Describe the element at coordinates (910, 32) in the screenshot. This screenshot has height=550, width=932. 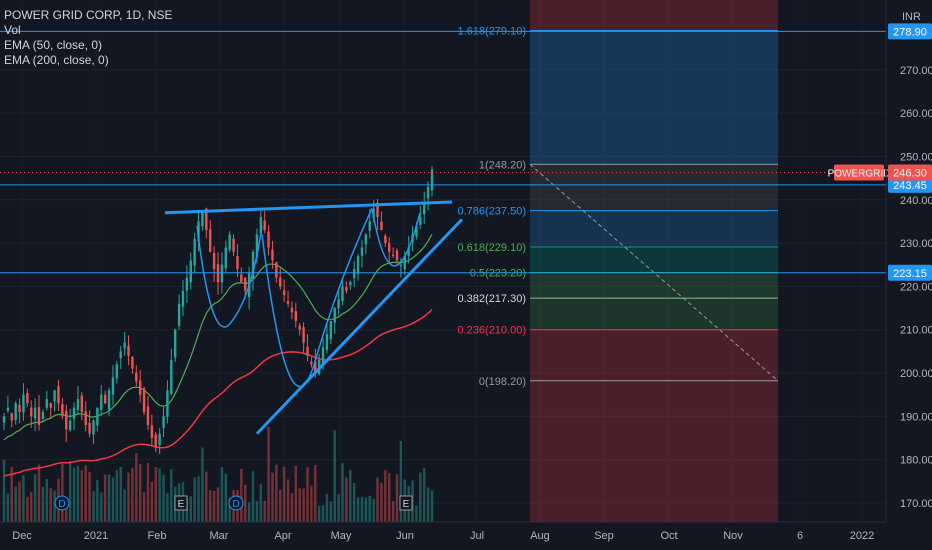
I see `price-tag-label: 278.90` at that location.